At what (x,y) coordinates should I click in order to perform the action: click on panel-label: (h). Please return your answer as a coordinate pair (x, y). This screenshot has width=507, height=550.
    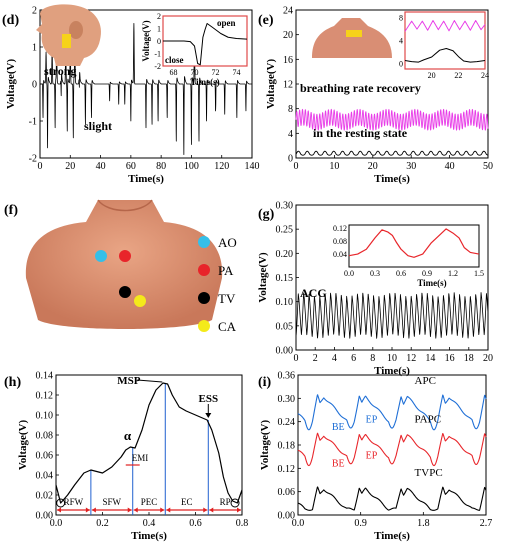
    Looking at the image, I should click on (12, 382).